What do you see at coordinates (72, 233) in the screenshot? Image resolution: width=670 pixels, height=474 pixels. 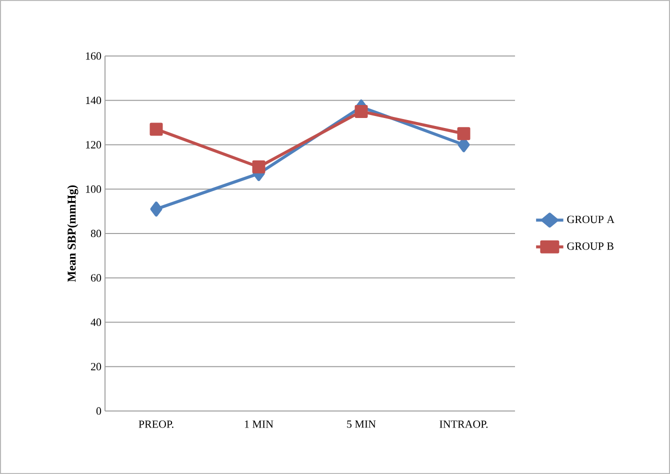 I see `y-axis-title: Mean SBP(mmHg)` at bounding box center [72, 233].